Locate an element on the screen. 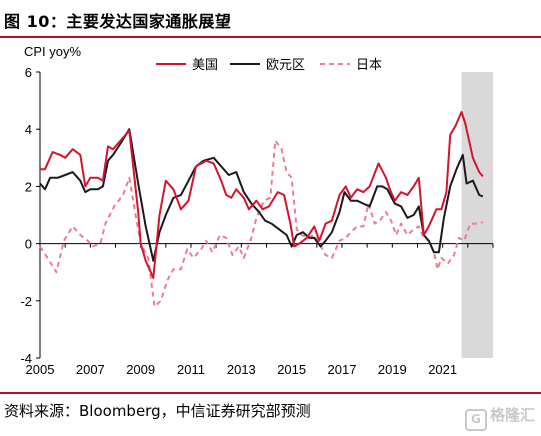 The width and height of the screenshot is (541, 436). y-tick-label: 0 is located at coordinates (28, 244).